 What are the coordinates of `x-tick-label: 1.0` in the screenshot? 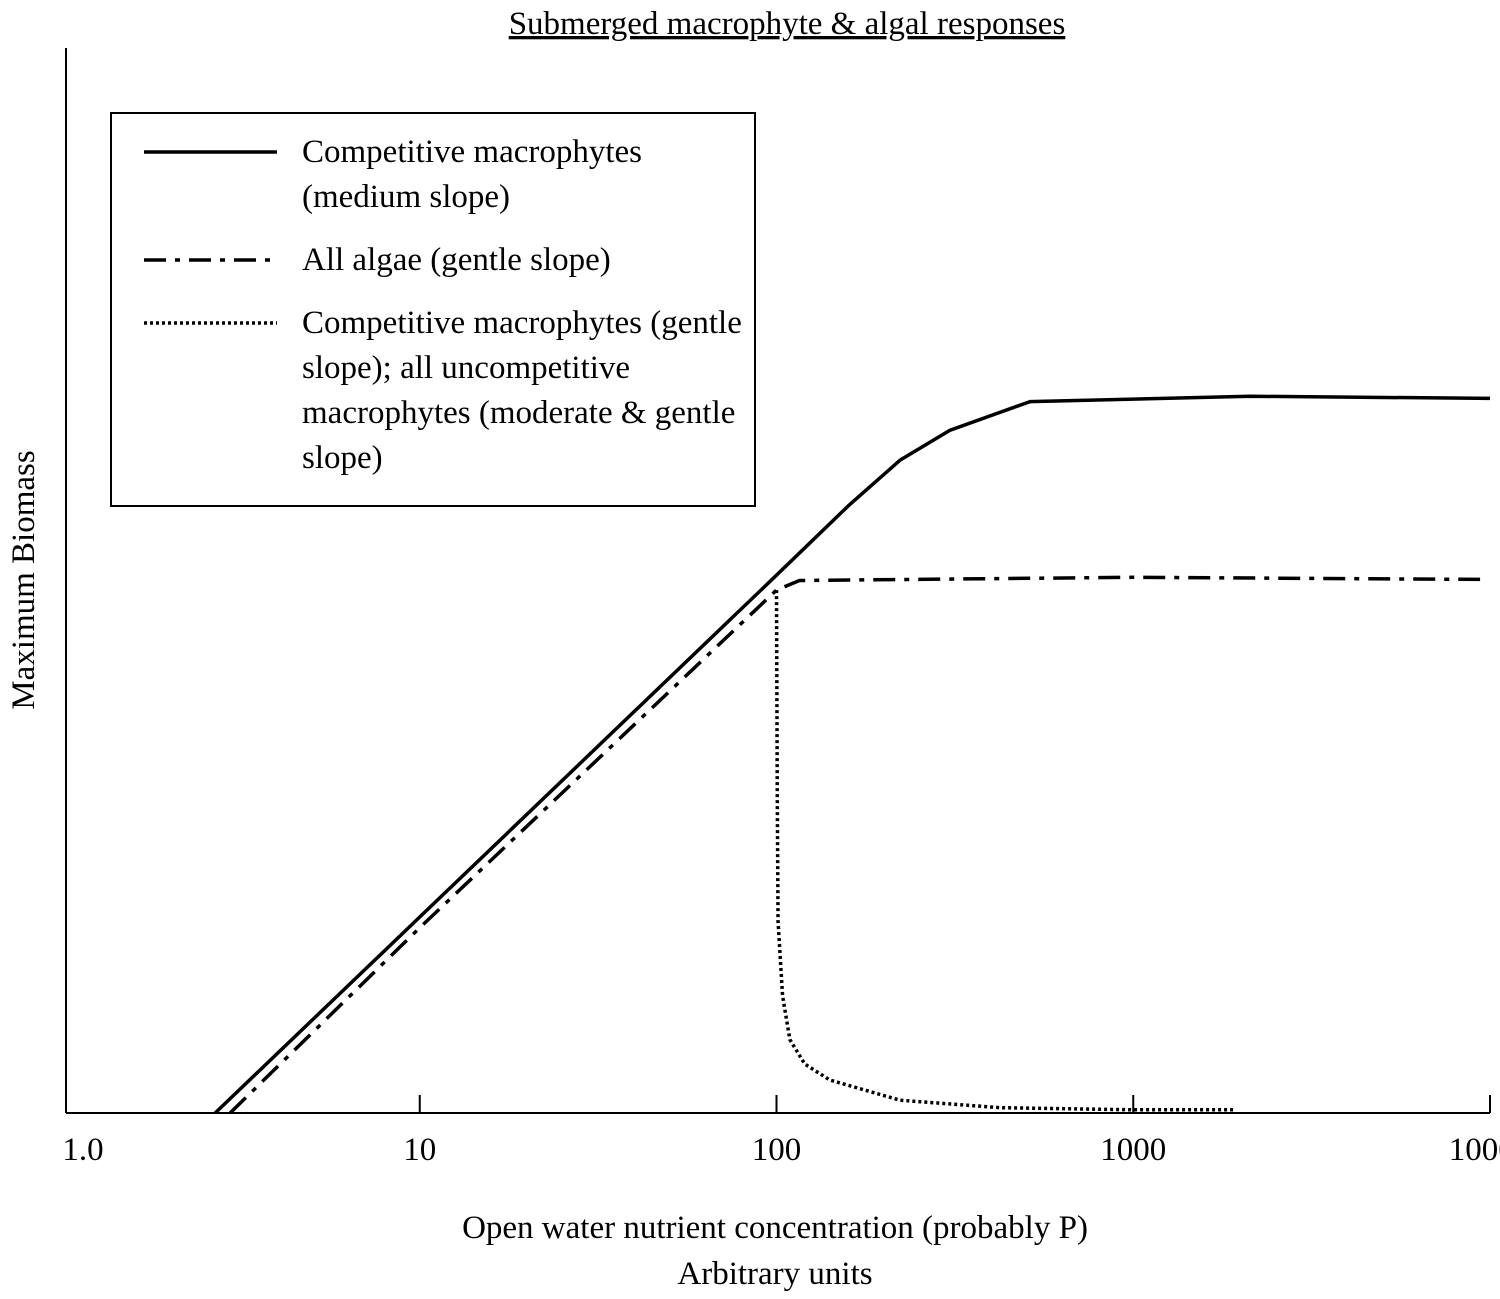 It's located at (82, 1150).